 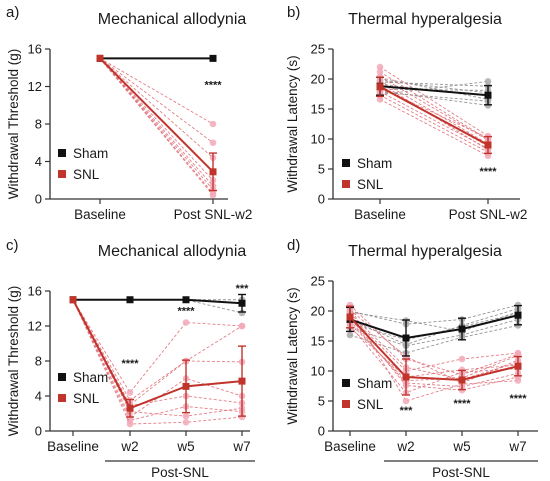 I want to click on chart-title: Thermal hyperalgesia, so click(x=425, y=251).